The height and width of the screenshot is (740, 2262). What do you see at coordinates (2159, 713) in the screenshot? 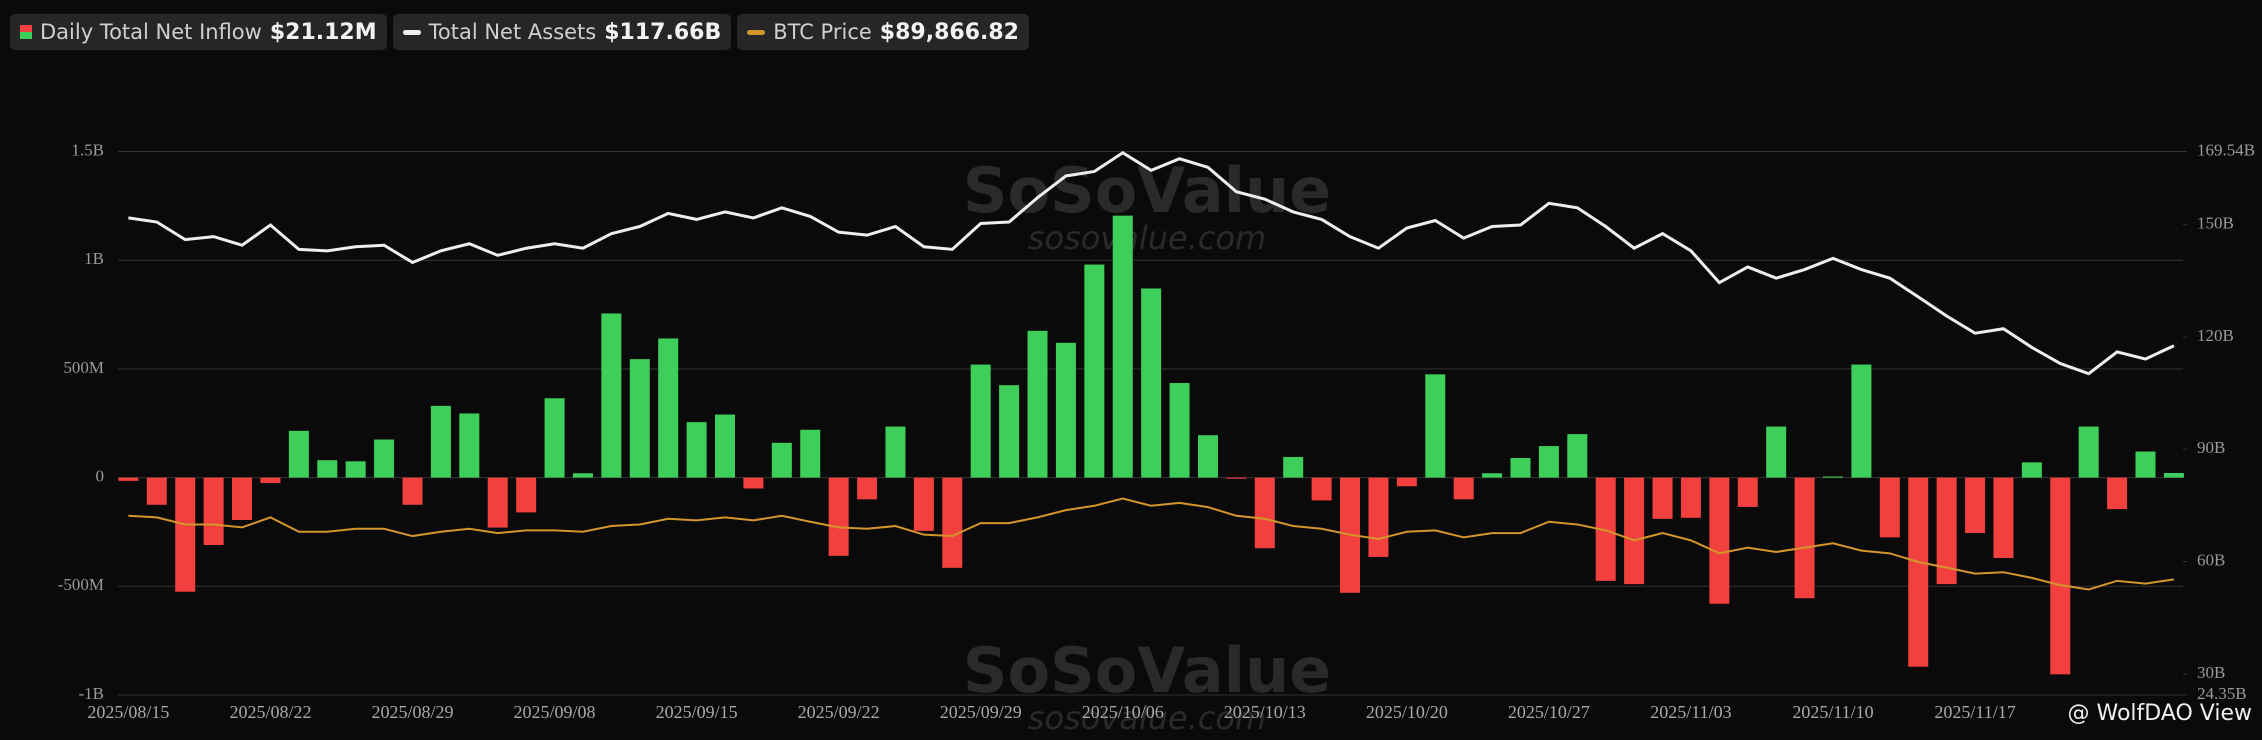
I see `credit: @ WolfDAO View` at bounding box center [2159, 713].